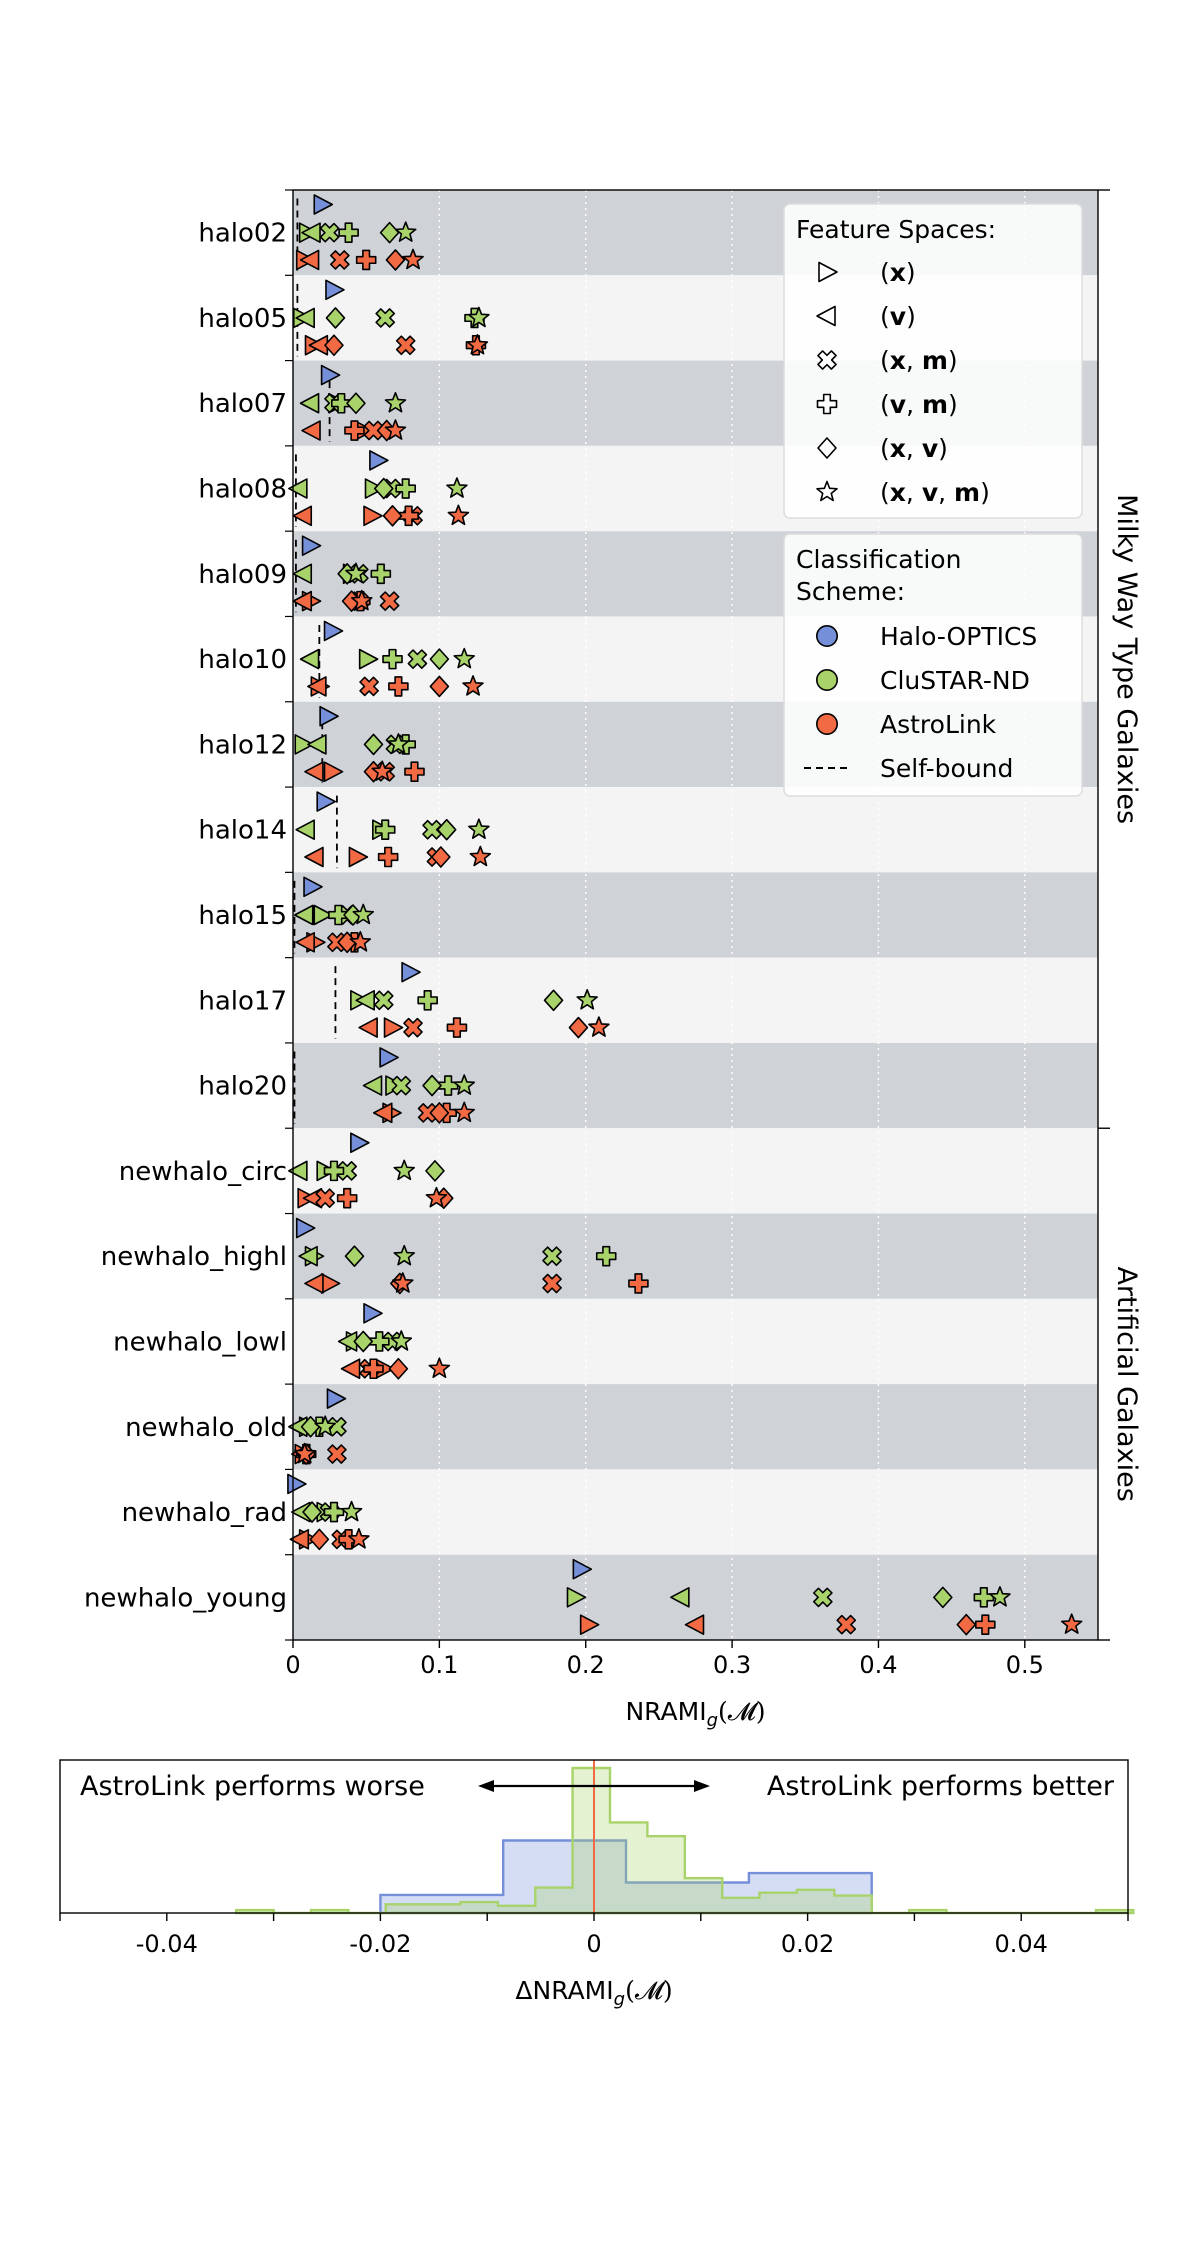  I want to click on hist-annotation-better: AstroLink performs better, so click(941, 1786).